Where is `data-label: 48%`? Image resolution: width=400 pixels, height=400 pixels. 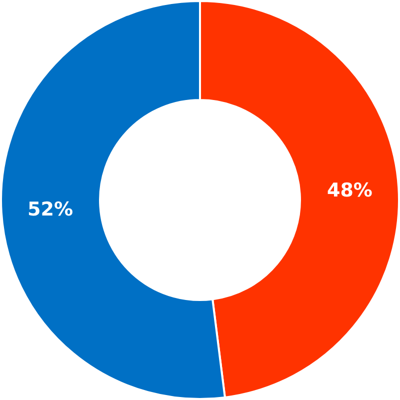 data-label: 48% is located at coordinates (349, 191).